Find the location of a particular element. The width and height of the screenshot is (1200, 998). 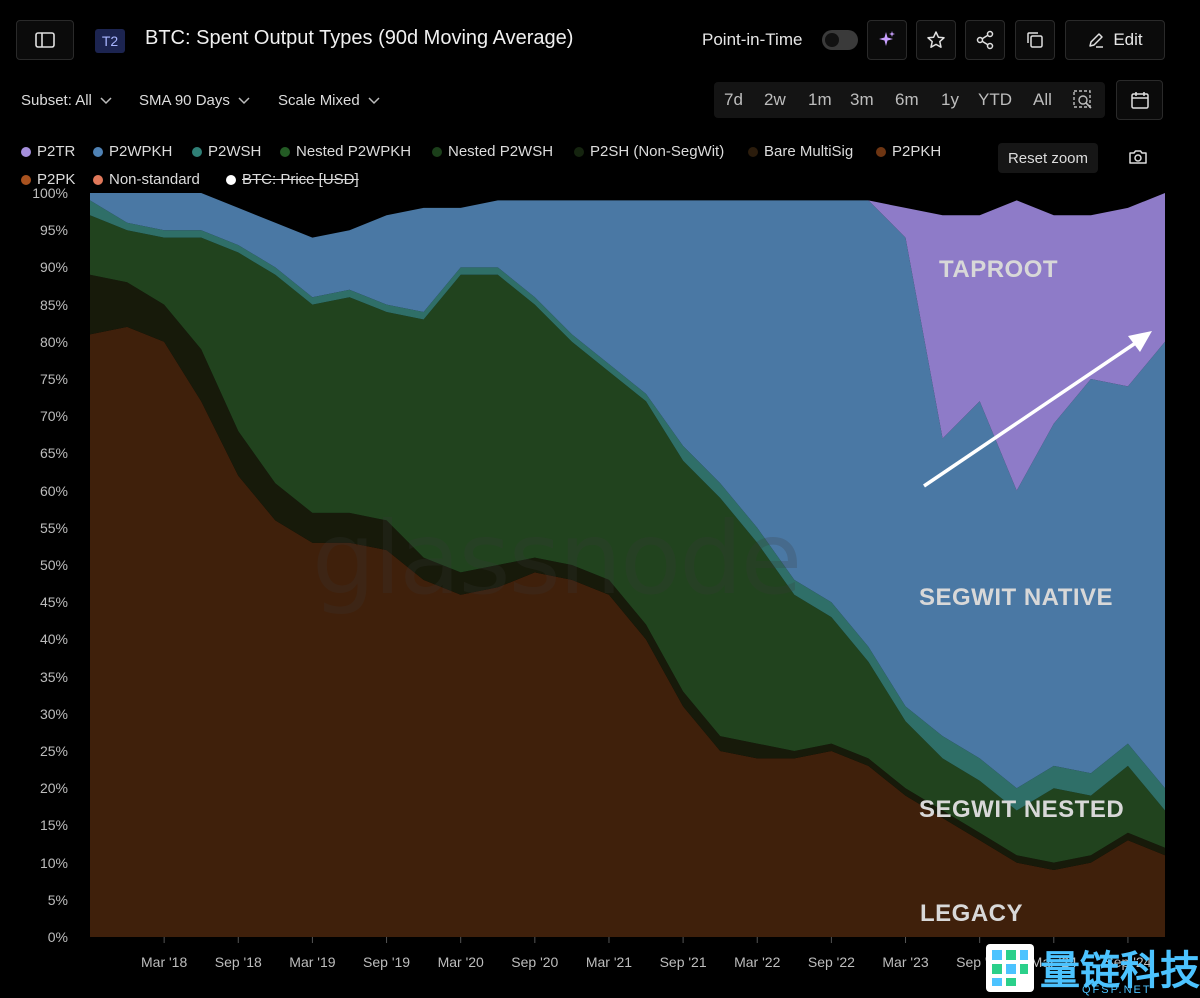

calendar-icon is located at coordinates (1139, 100).